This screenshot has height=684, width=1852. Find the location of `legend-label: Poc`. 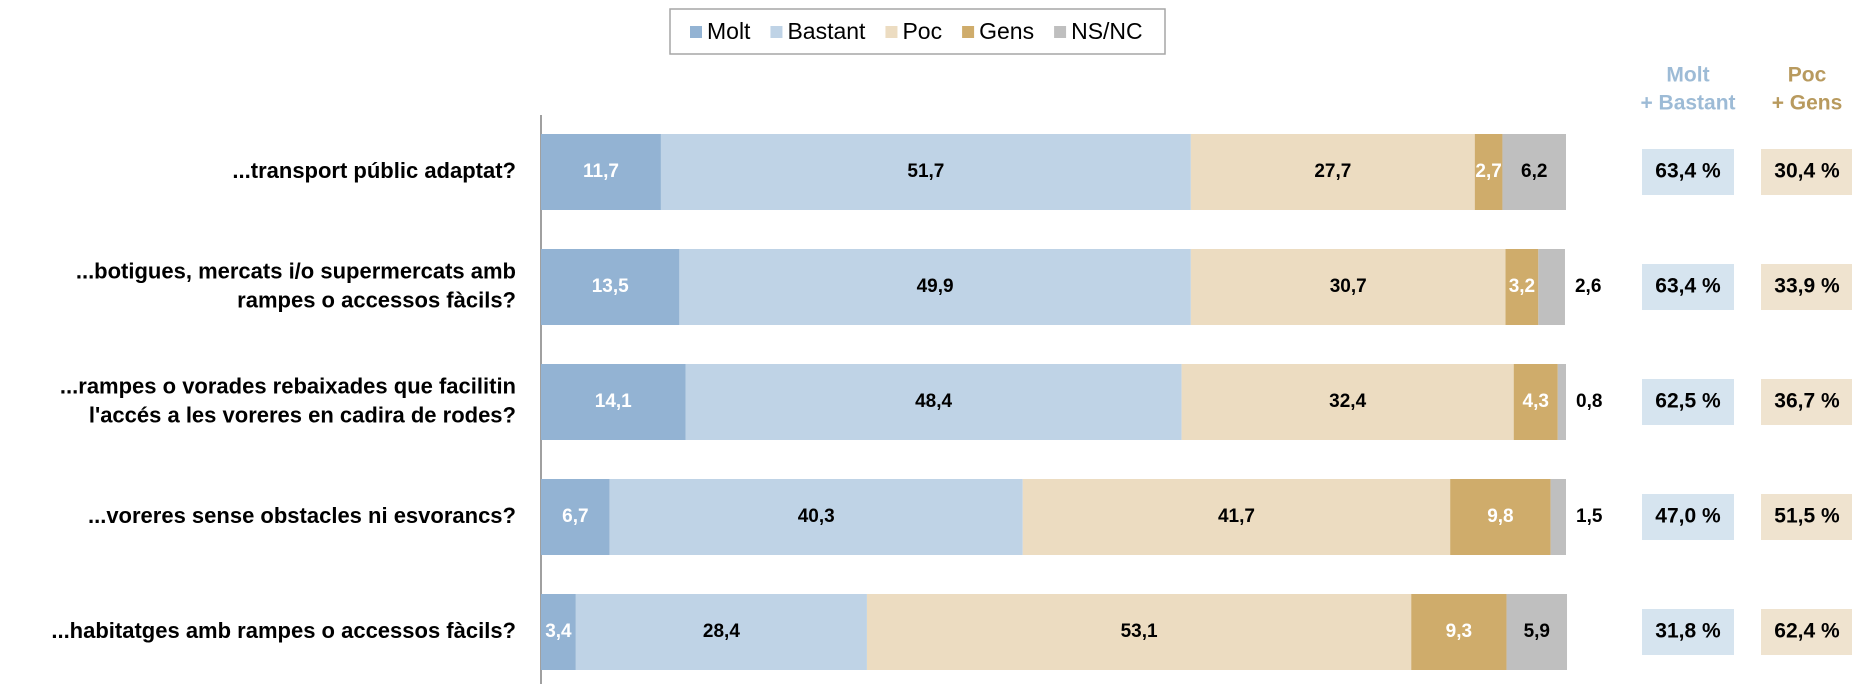

legend-label: Poc is located at coordinates (922, 31).